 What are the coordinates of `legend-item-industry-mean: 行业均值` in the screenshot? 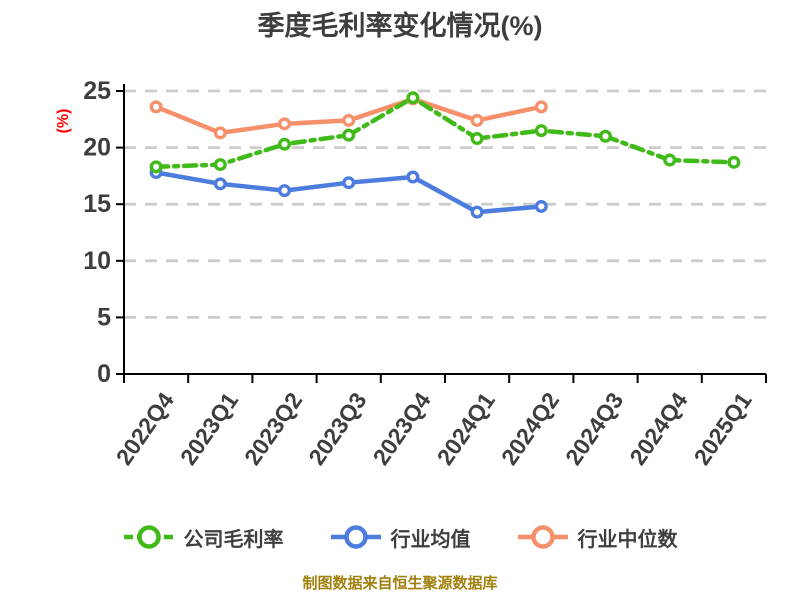 It's located at (400, 537).